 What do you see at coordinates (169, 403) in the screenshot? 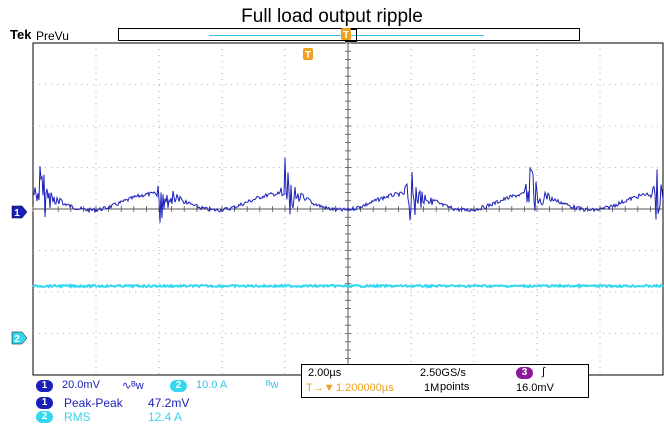
I see `measurement-value: 47.2mV` at bounding box center [169, 403].